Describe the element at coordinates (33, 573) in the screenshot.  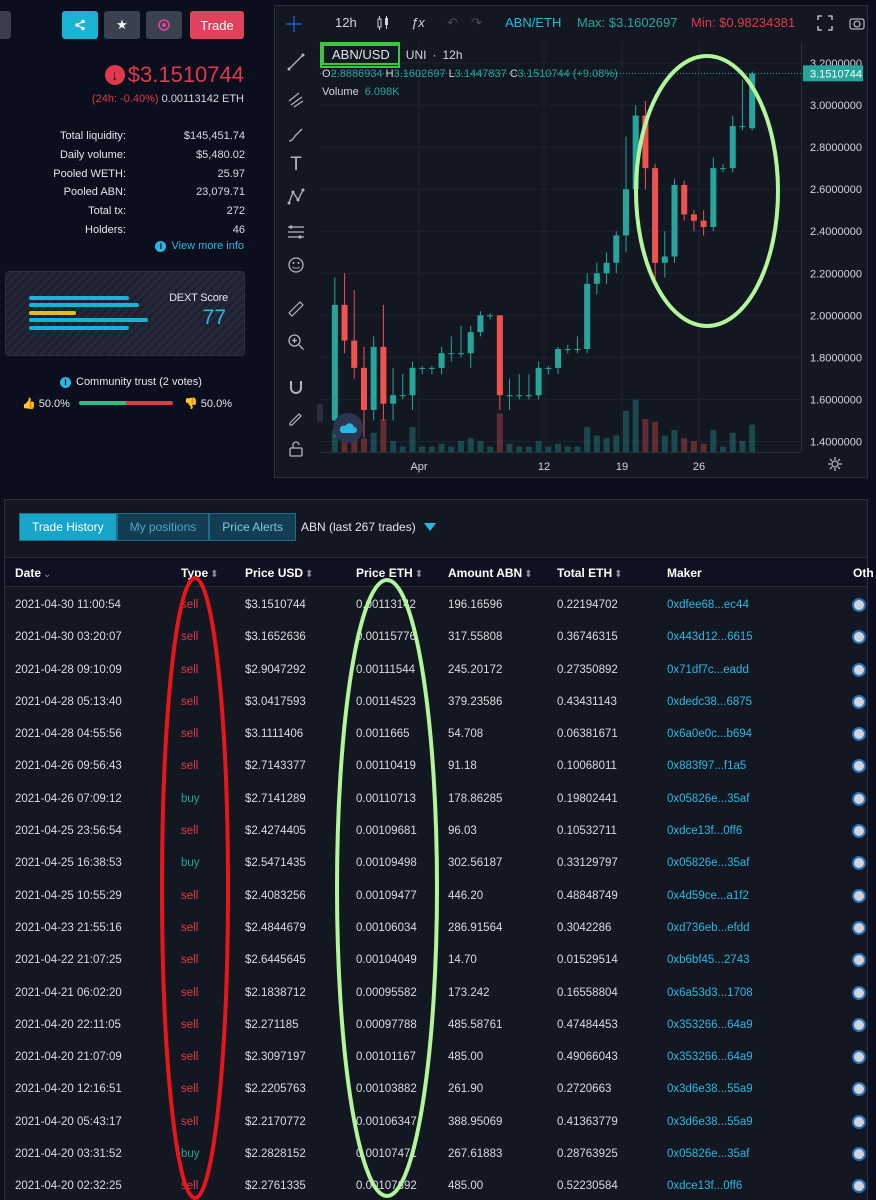
I see `column-header: Date ⌄` at that location.